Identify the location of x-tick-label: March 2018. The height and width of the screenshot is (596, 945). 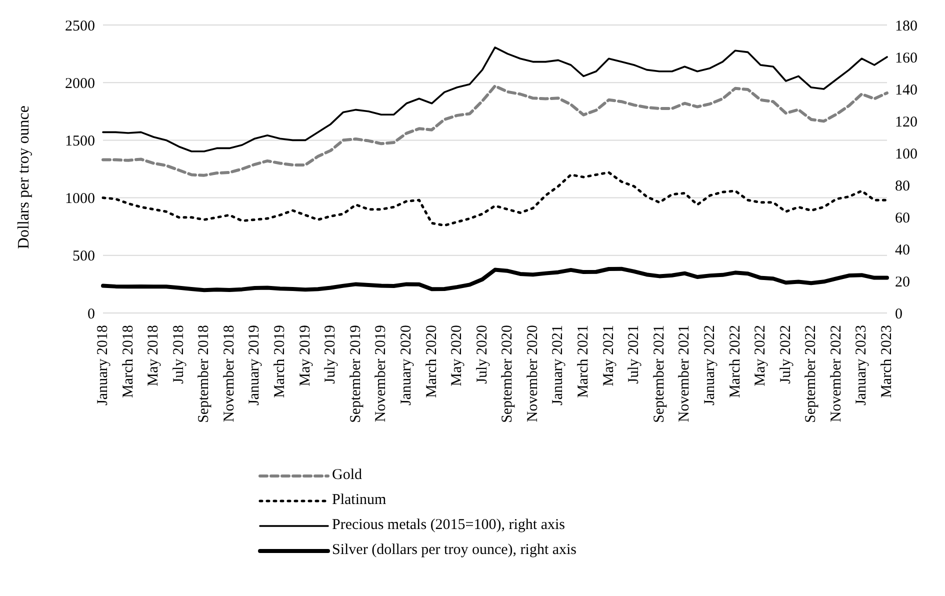
(128, 361).